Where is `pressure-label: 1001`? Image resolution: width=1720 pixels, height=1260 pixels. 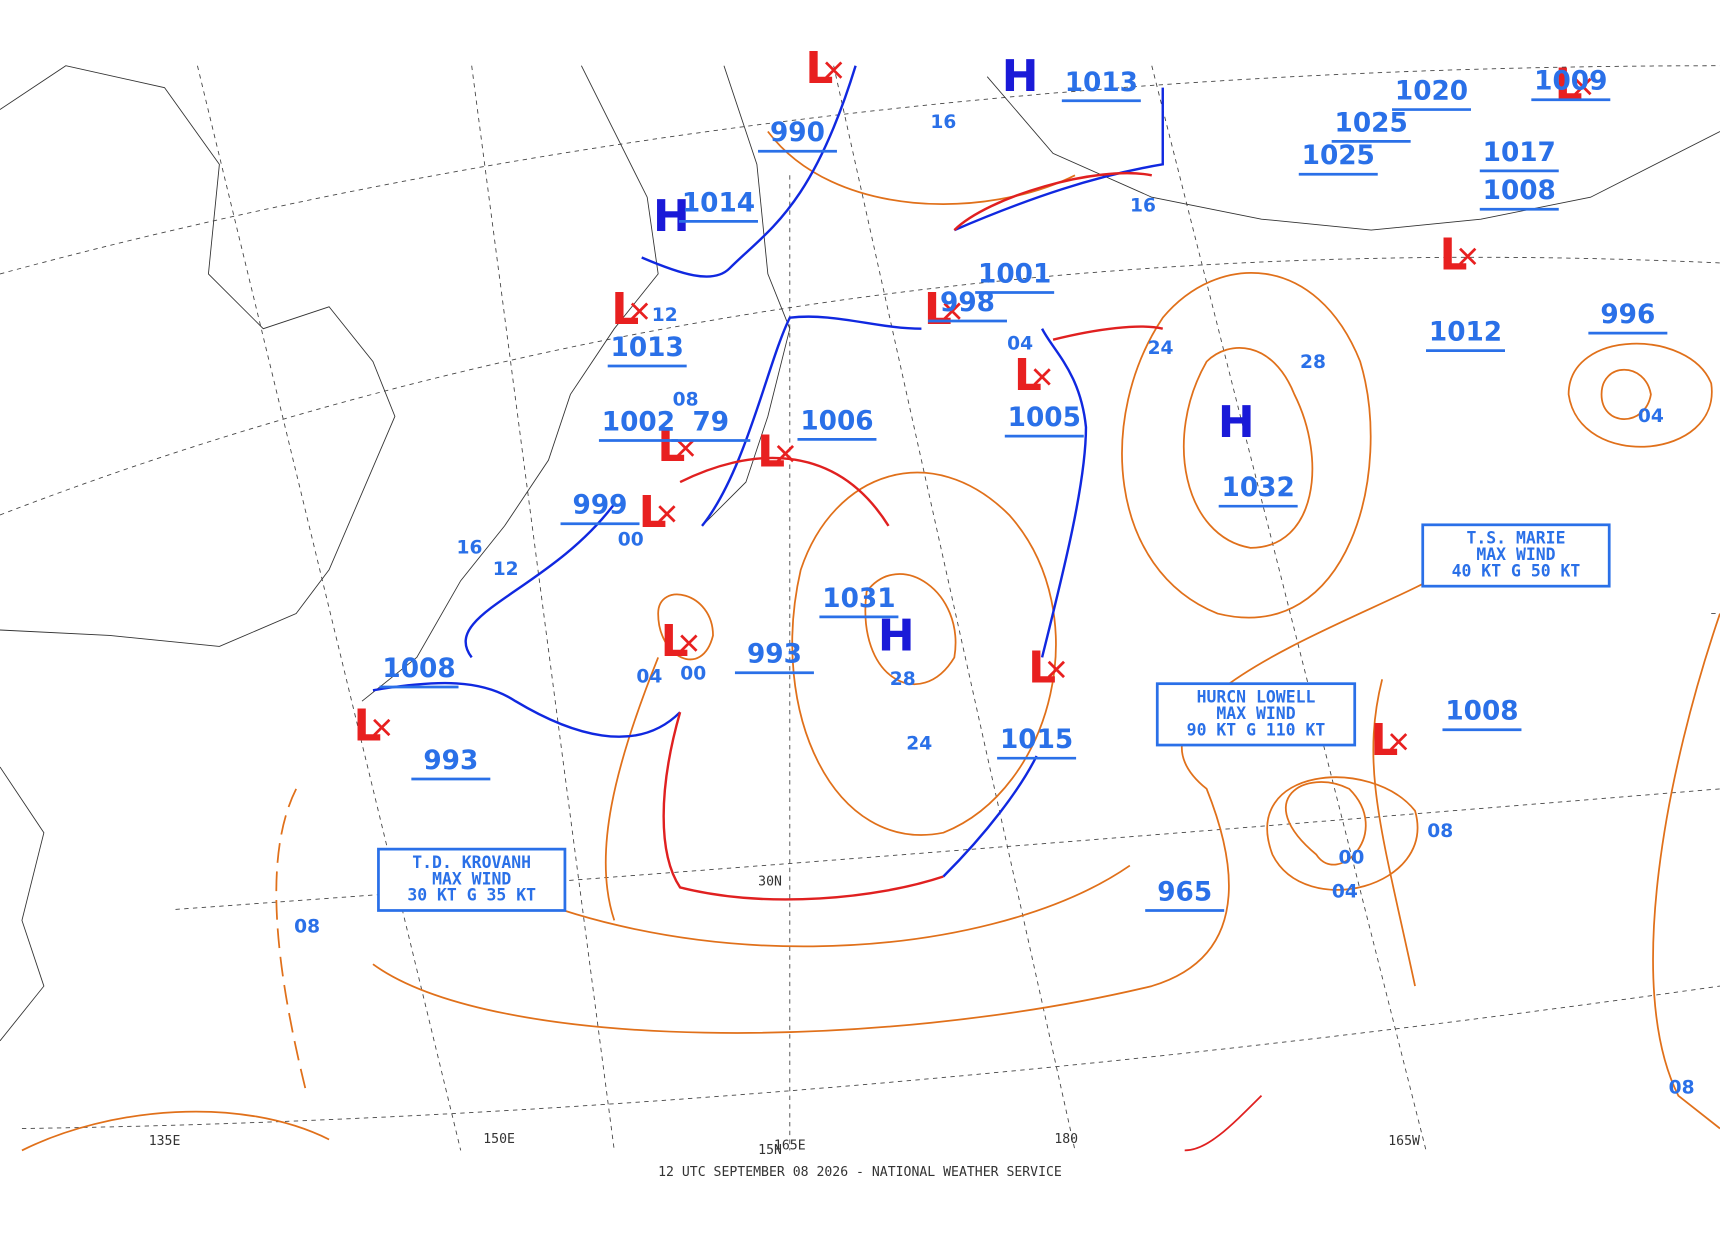 pressure-label: 1001 is located at coordinates (1014, 275).